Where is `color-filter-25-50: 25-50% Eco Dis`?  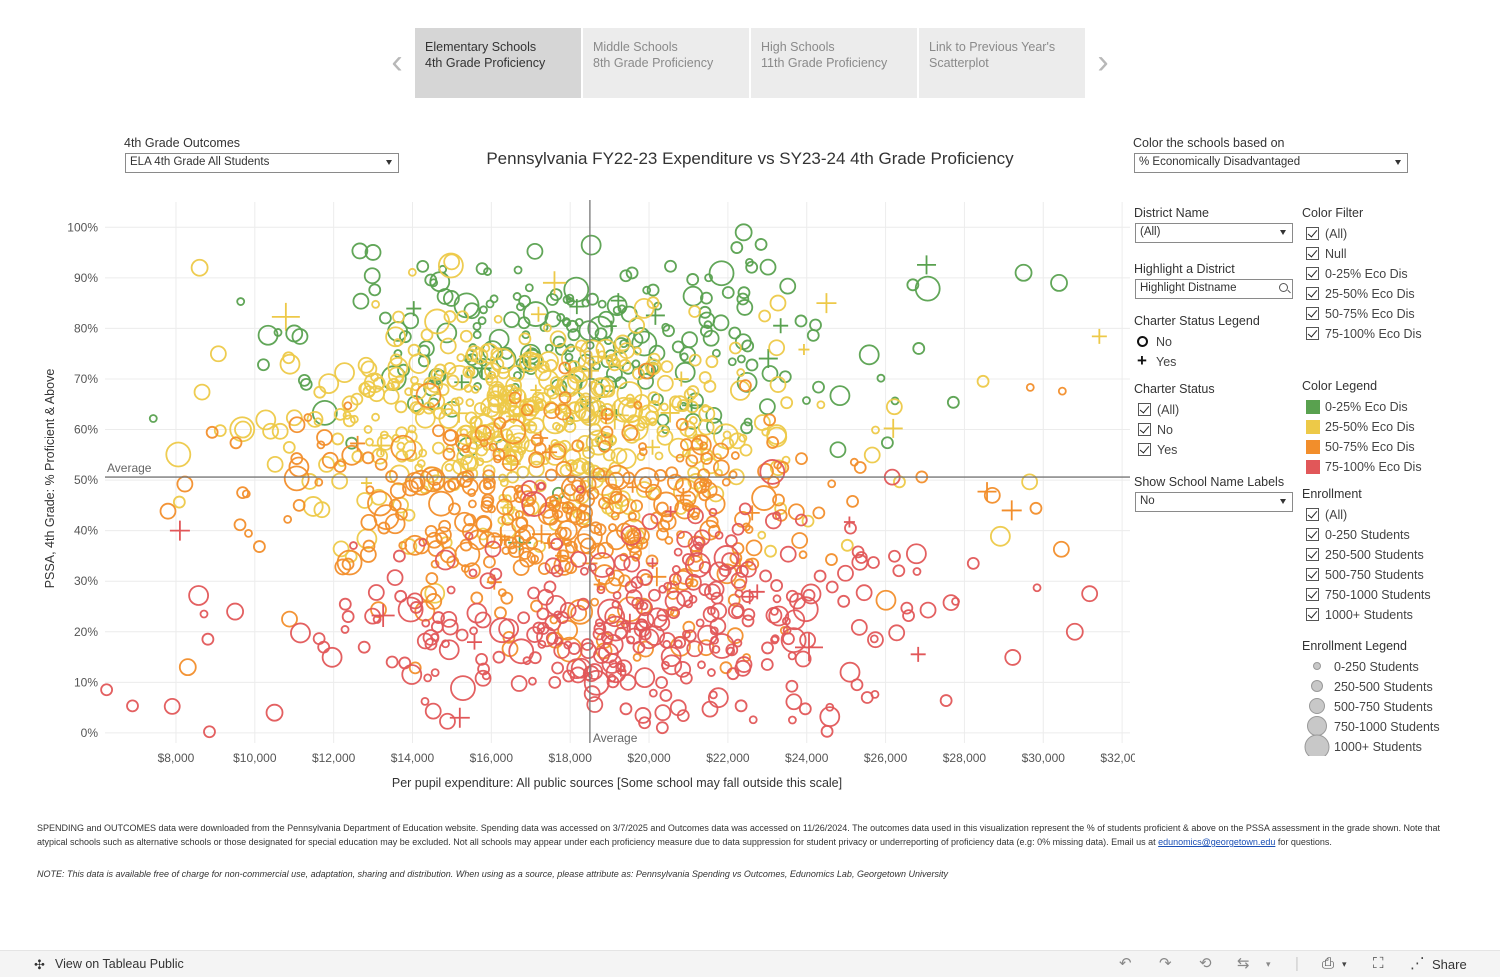 color-filter-25-50: 25-50% Eco Dis is located at coordinates (1360, 295).